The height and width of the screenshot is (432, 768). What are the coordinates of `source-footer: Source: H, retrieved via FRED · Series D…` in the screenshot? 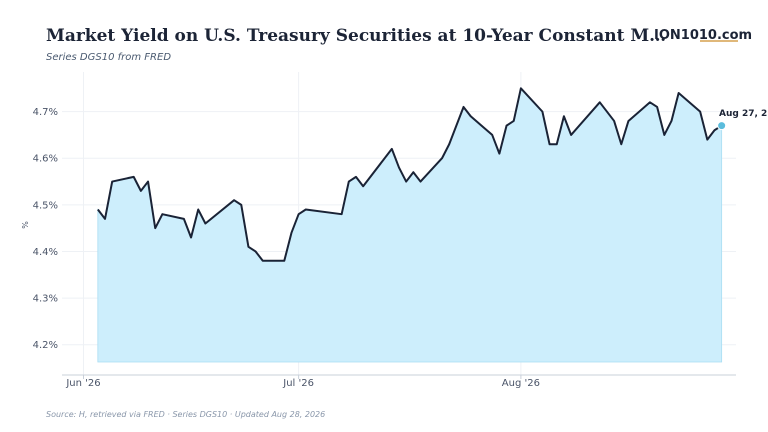 It's located at (186, 414).